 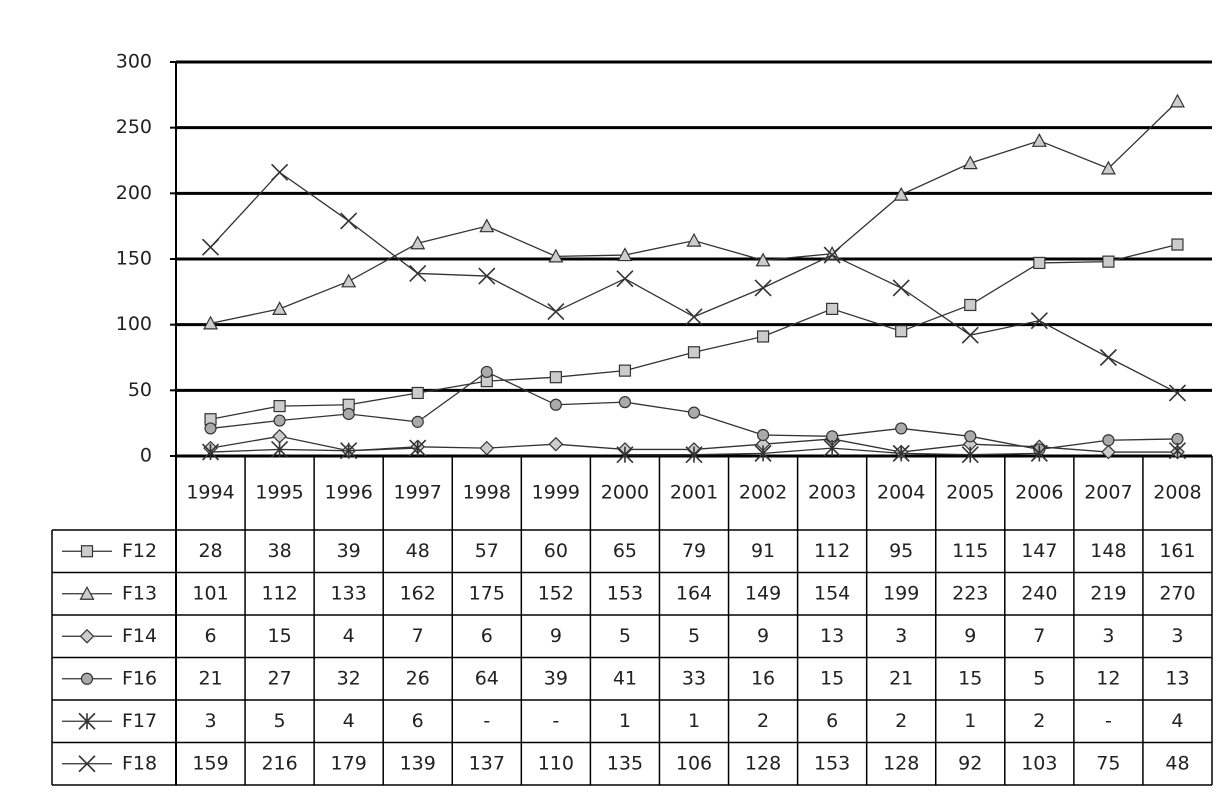 I want to click on table-cell: 41, so click(x=625, y=678).